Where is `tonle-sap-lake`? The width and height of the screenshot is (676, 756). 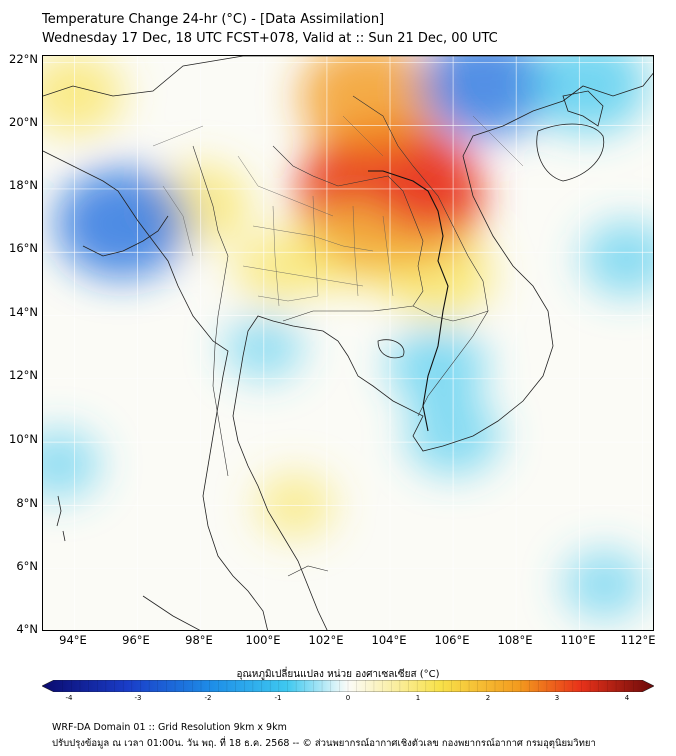 tonle-sap-lake is located at coordinates (391, 349).